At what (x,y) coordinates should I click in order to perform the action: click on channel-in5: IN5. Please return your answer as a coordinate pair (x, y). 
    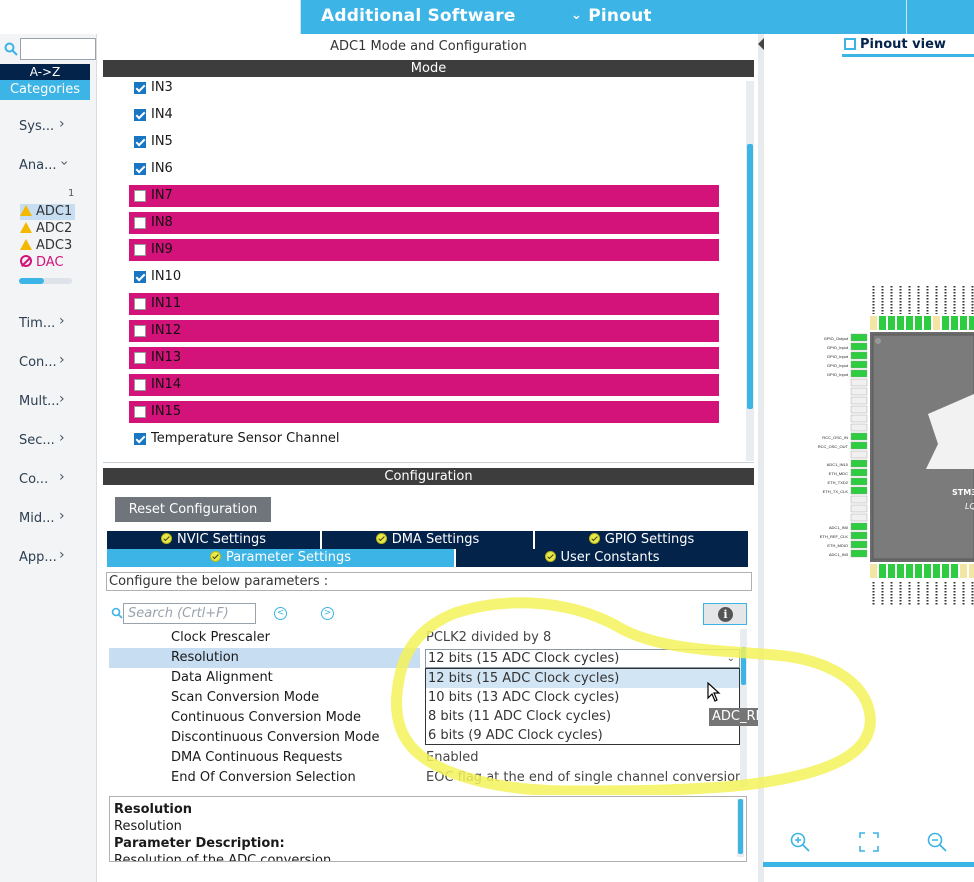
    Looking at the image, I should click on (424, 142).